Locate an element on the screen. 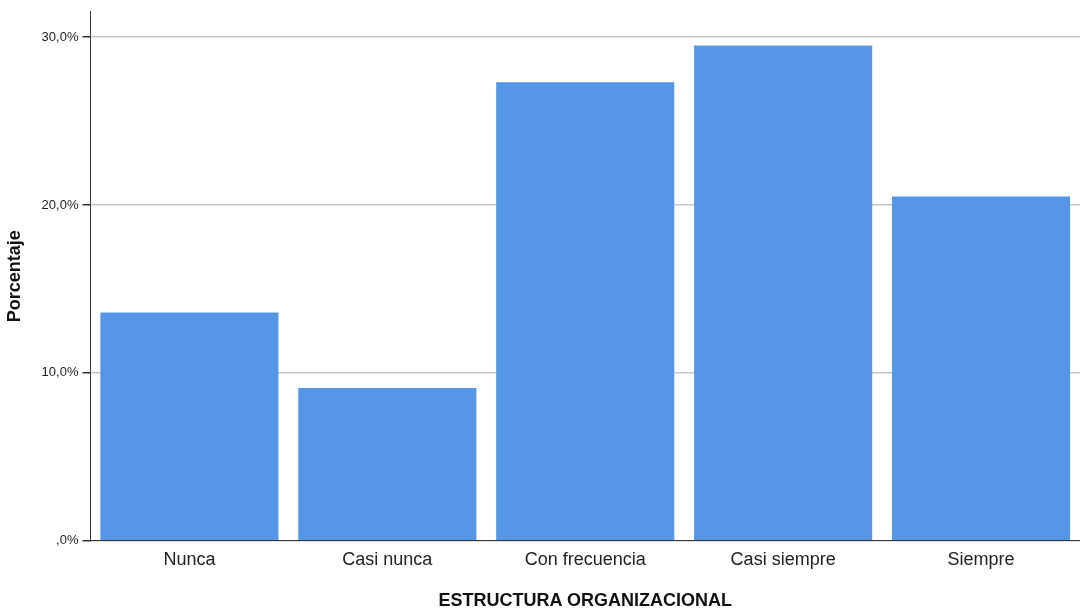 Image resolution: width=1080 pixels, height=616 pixels. x-tick-label: Casi nunca is located at coordinates (388, 558).